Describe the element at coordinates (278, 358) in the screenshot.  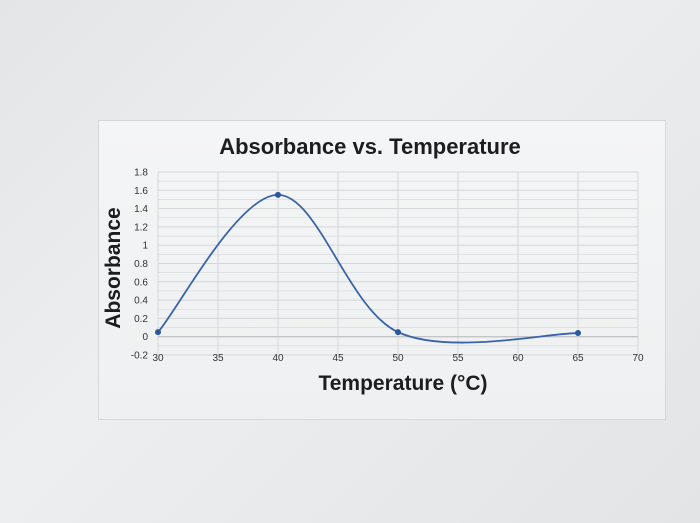
I see `x-tick-label: 40` at that location.